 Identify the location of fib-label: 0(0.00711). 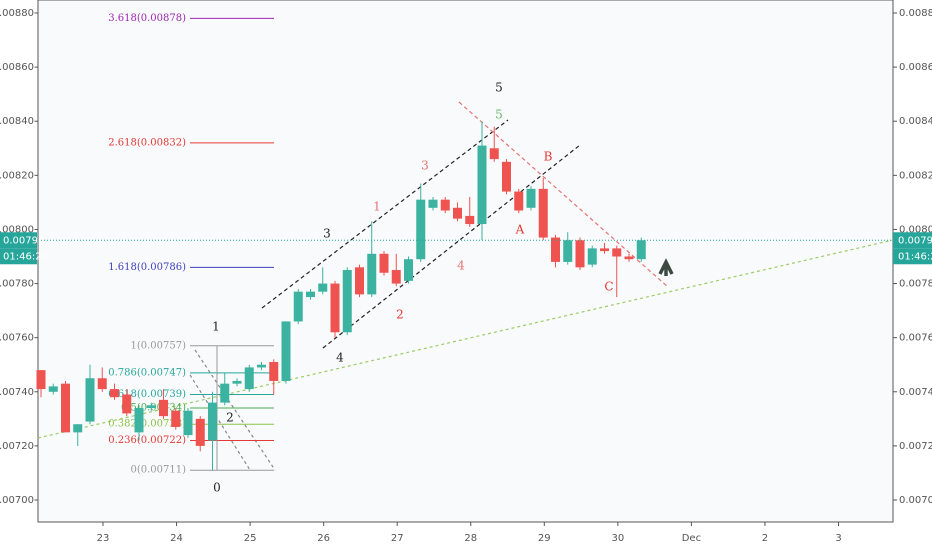
(158, 470).